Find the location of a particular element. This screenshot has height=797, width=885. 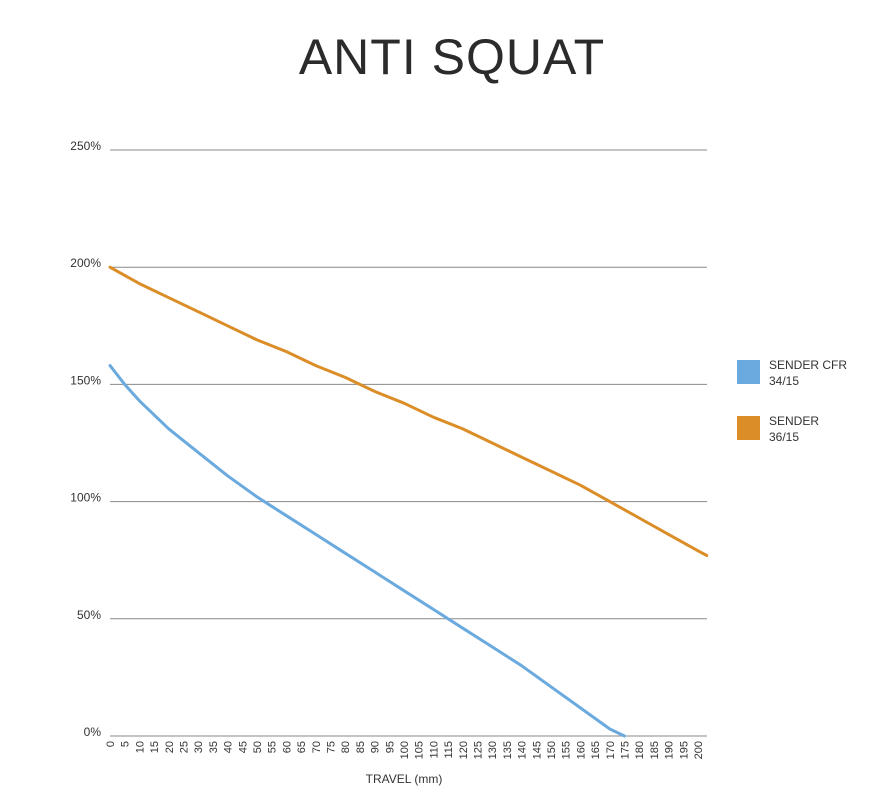

x-tick-label: 100 is located at coordinates (405, 750).